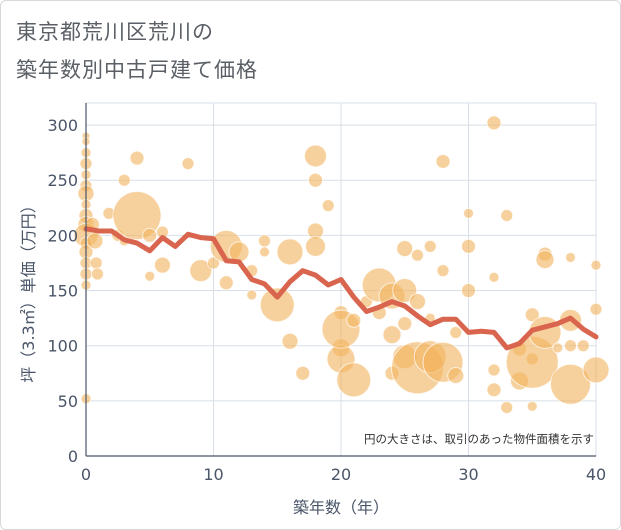  I want to click on x-tick-label: 10, so click(213, 474).